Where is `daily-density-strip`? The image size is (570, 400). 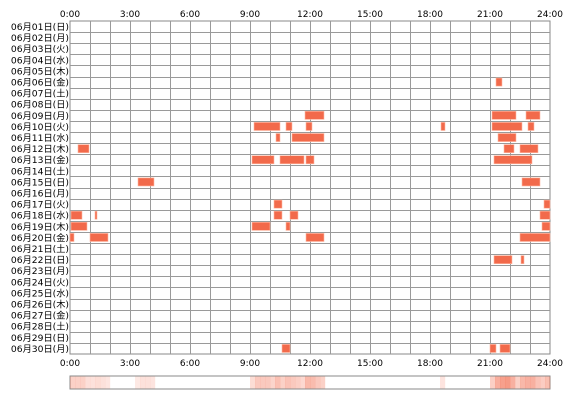
daily-density-strip is located at coordinates (310, 382).